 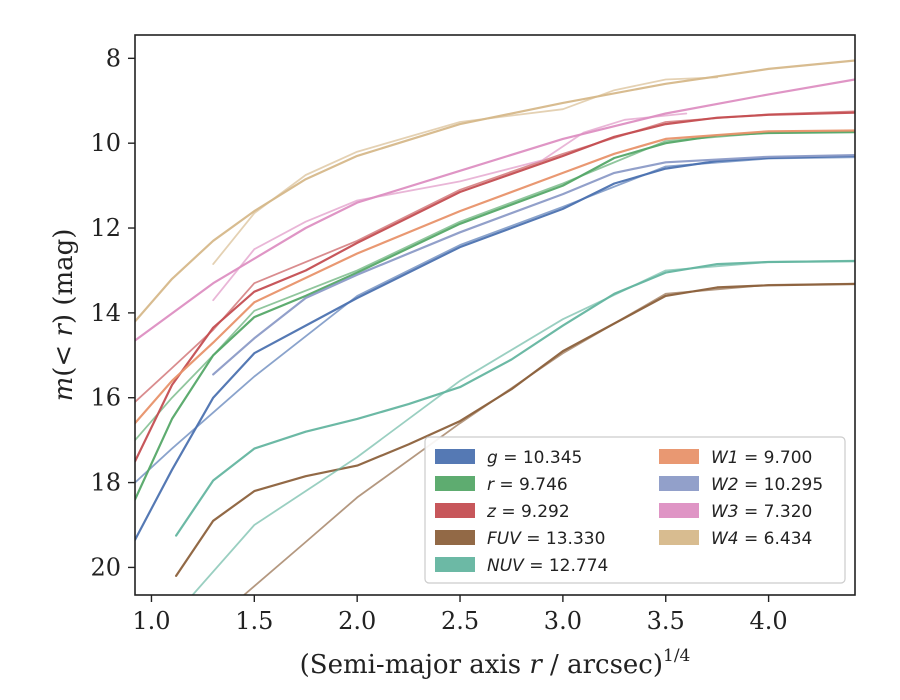 I want to click on x-axis-label: (Semi-major axis r / arcsec)1/4, so click(x=495, y=663).